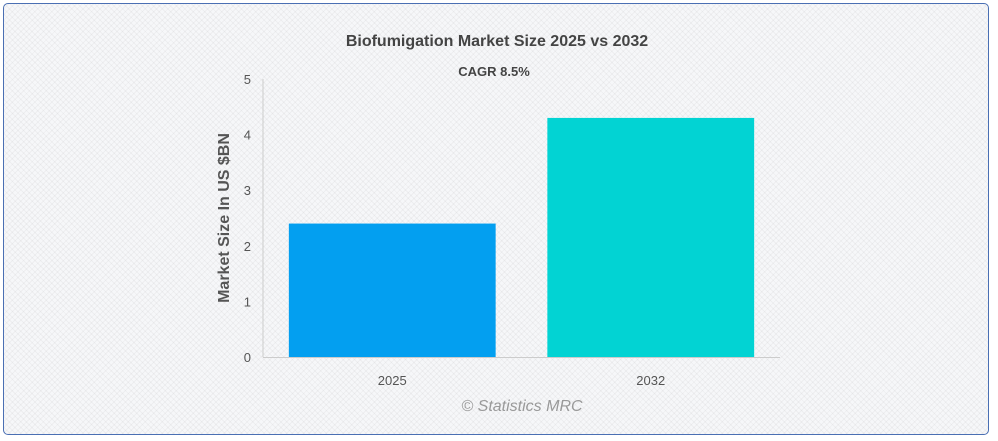  Describe the element at coordinates (224, 218) in the screenshot. I see `y-axis-label: Market Size In US $BN` at that location.